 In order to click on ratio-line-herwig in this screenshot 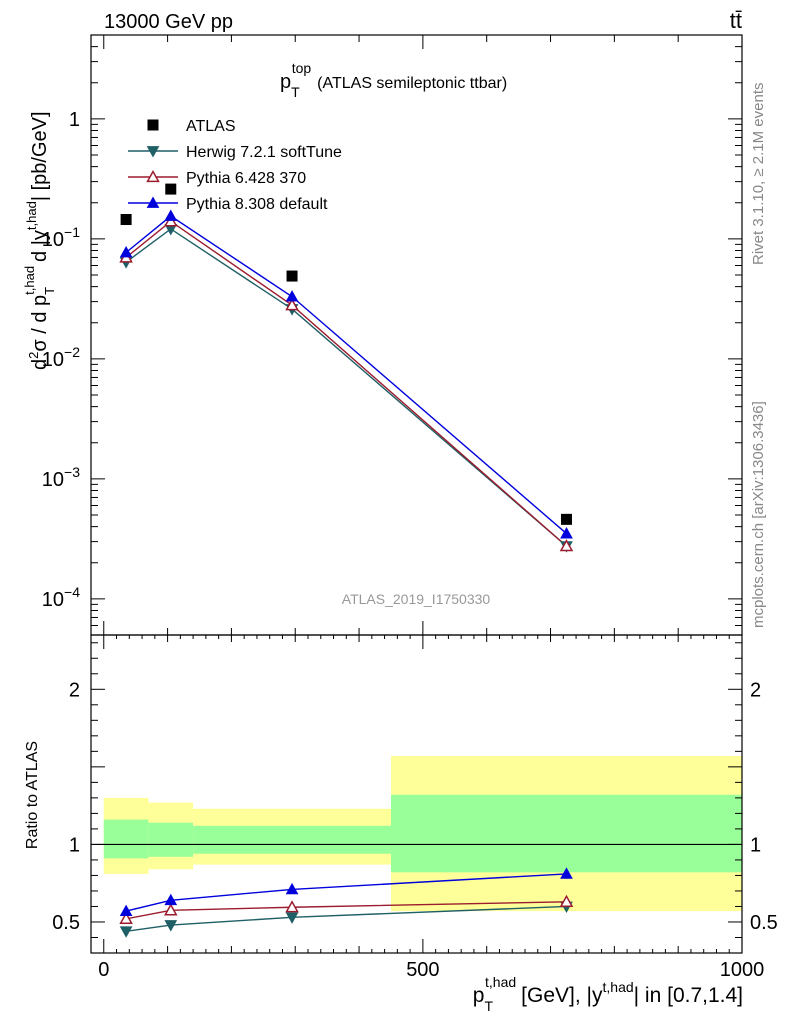, I will do `click(346, 918)`.